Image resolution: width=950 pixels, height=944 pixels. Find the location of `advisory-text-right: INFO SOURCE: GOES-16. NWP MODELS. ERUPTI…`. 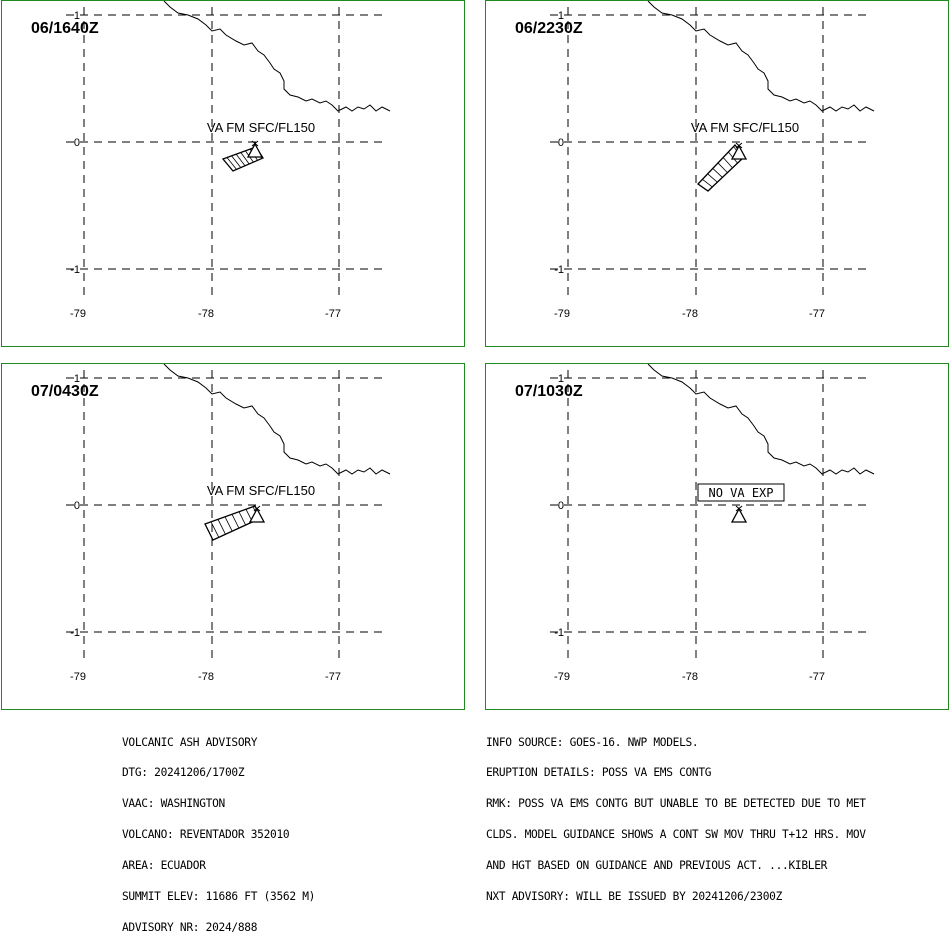

advisory-text-right: INFO SOURCE: GOES-16. NWP MODELS. ERUPTI… is located at coordinates (676, 815).